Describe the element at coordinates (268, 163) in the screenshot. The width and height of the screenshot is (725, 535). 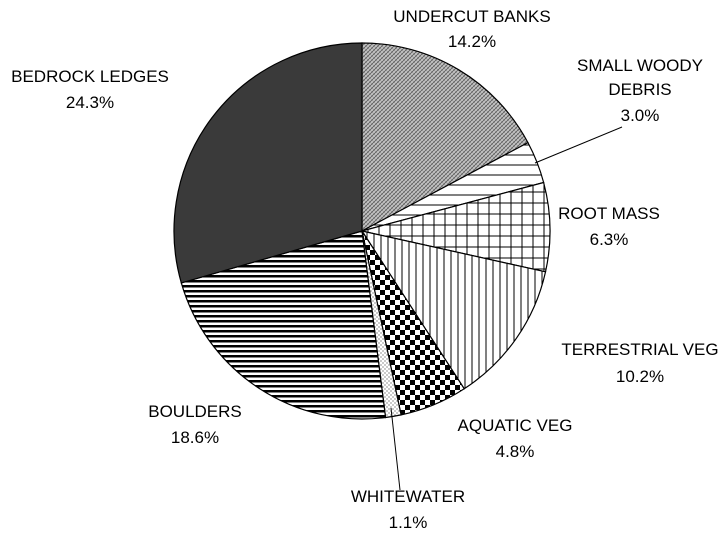
I see `pie-slice-bedrock-ledges` at that location.